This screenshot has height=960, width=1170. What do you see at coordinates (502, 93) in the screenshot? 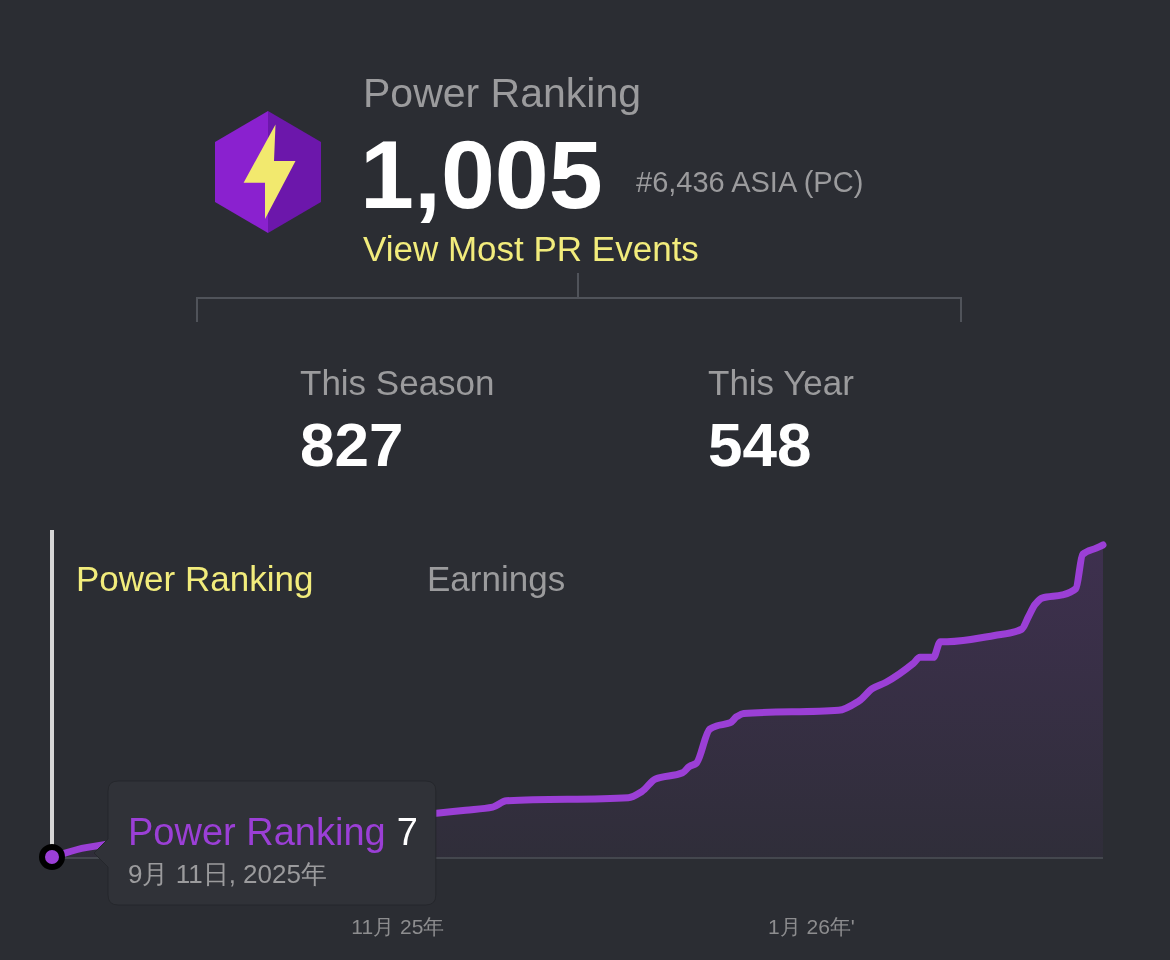
I see `text: Power Ranking` at bounding box center [502, 93].